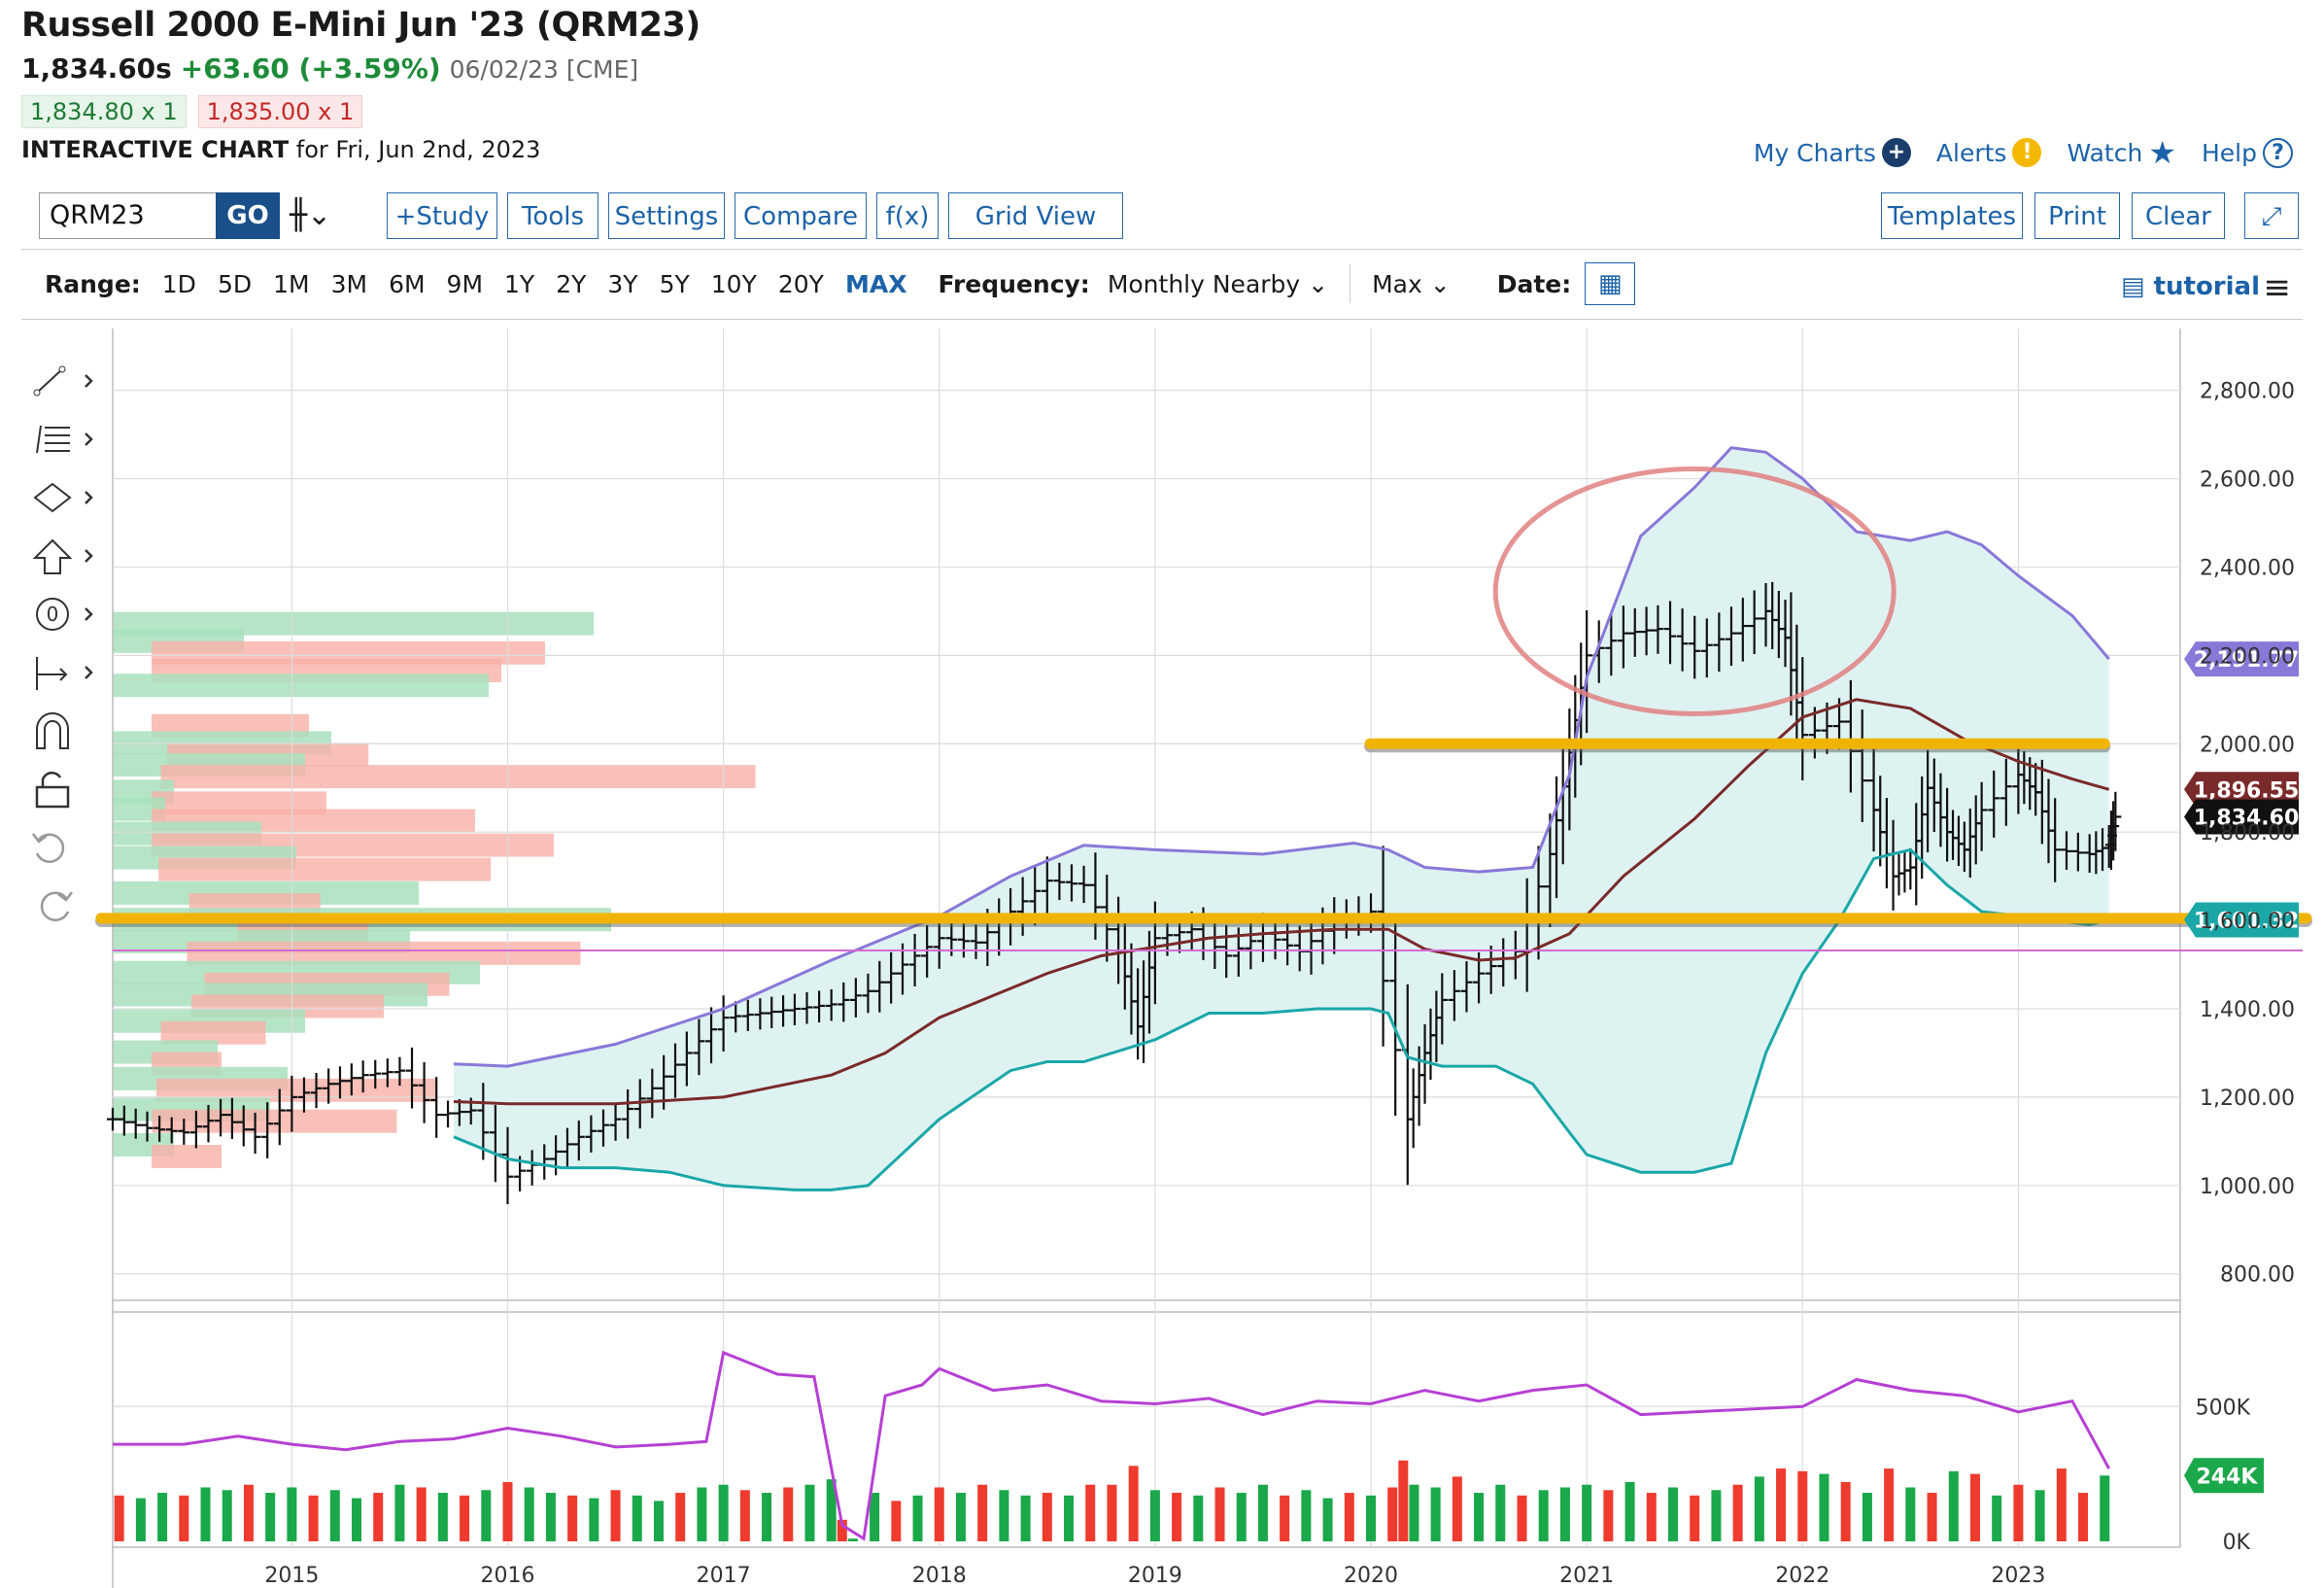 The width and height of the screenshot is (2324, 1588). Describe the element at coordinates (2247, 790) in the screenshot. I see `price-label-text: 1,896.55` at that location.